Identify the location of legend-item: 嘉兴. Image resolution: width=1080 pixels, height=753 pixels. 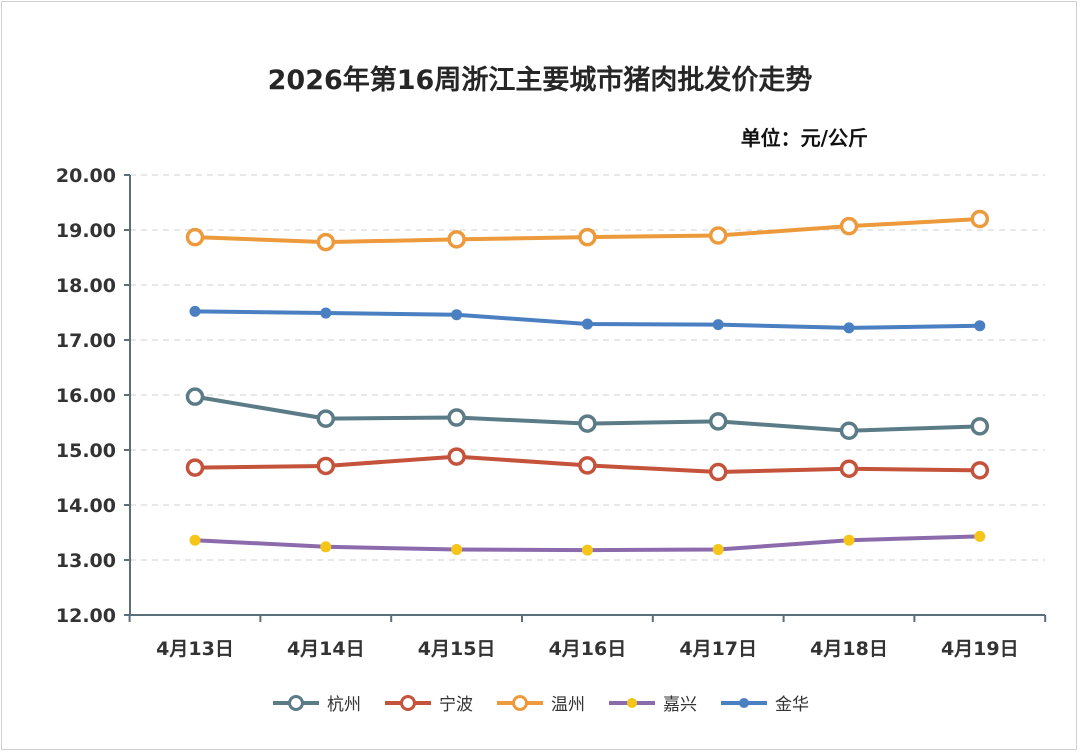
(652, 702).